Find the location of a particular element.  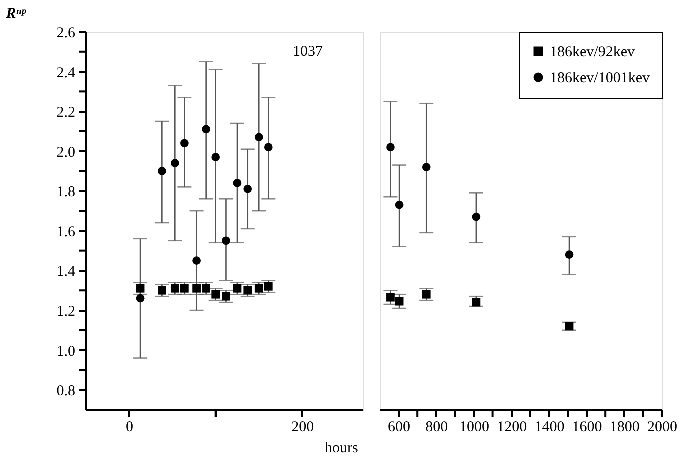

x-tick-label: 1200 is located at coordinates (512, 428).